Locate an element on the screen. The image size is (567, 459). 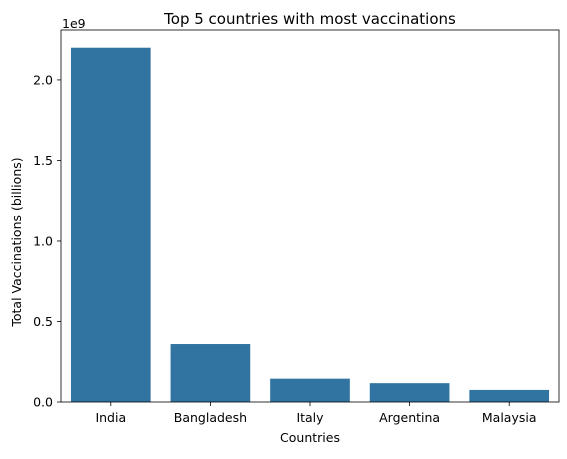
y-axis-ticks: 0.0 0.5 1.0 1.5 2.0 is located at coordinates (47, 241).